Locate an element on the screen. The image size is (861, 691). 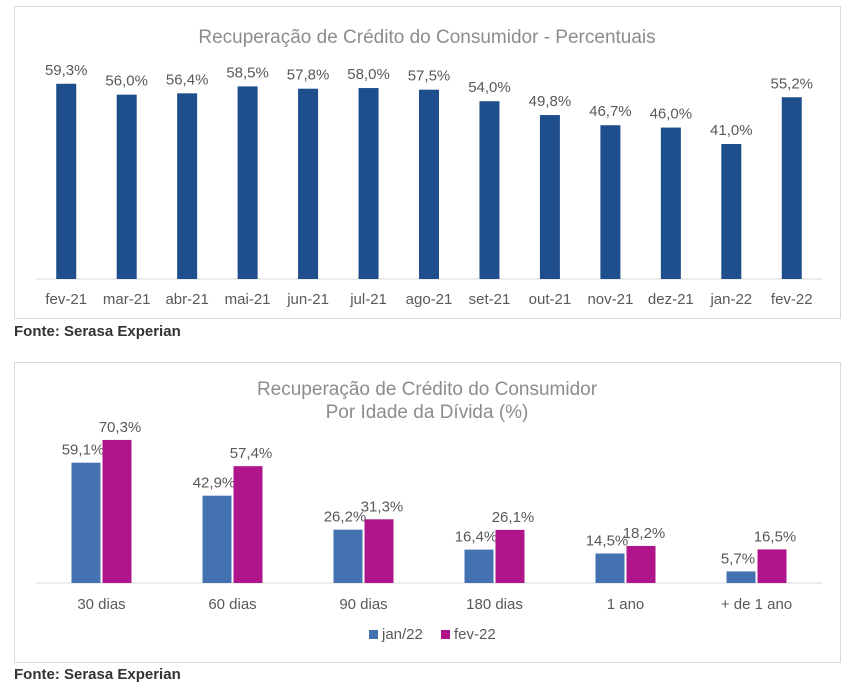
chart1-data-label-fev-22: 55,2% is located at coordinates (791, 83).